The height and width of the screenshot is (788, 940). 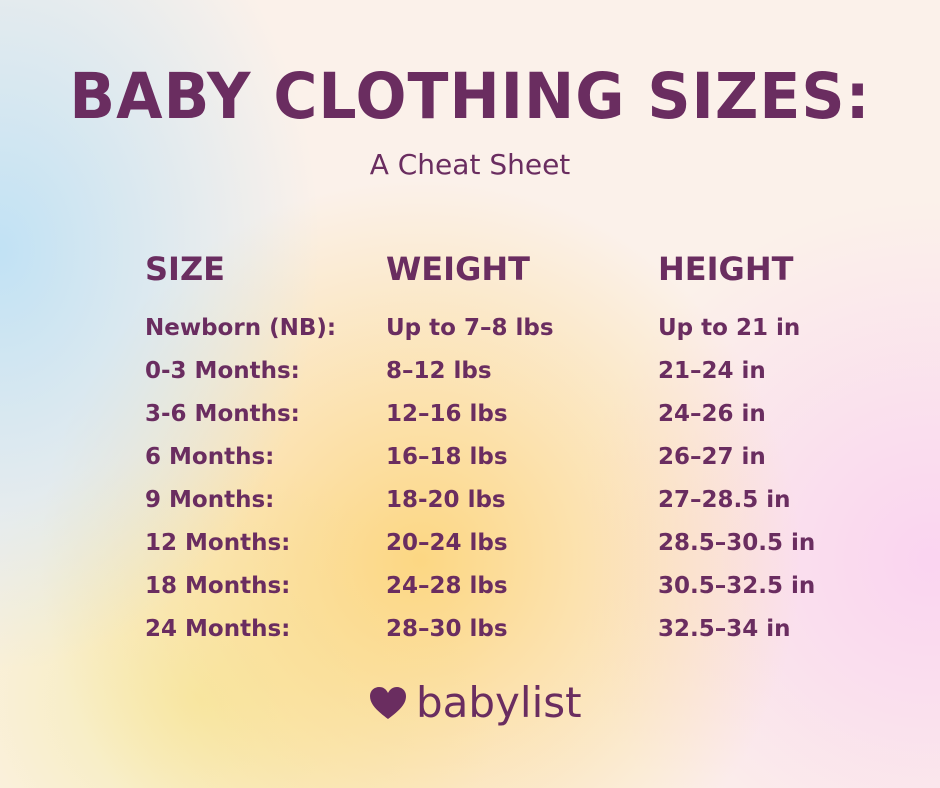 What do you see at coordinates (218, 629) in the screenshot?
I see `table-cell: 24 Months:` at bounding box center [218, 629].